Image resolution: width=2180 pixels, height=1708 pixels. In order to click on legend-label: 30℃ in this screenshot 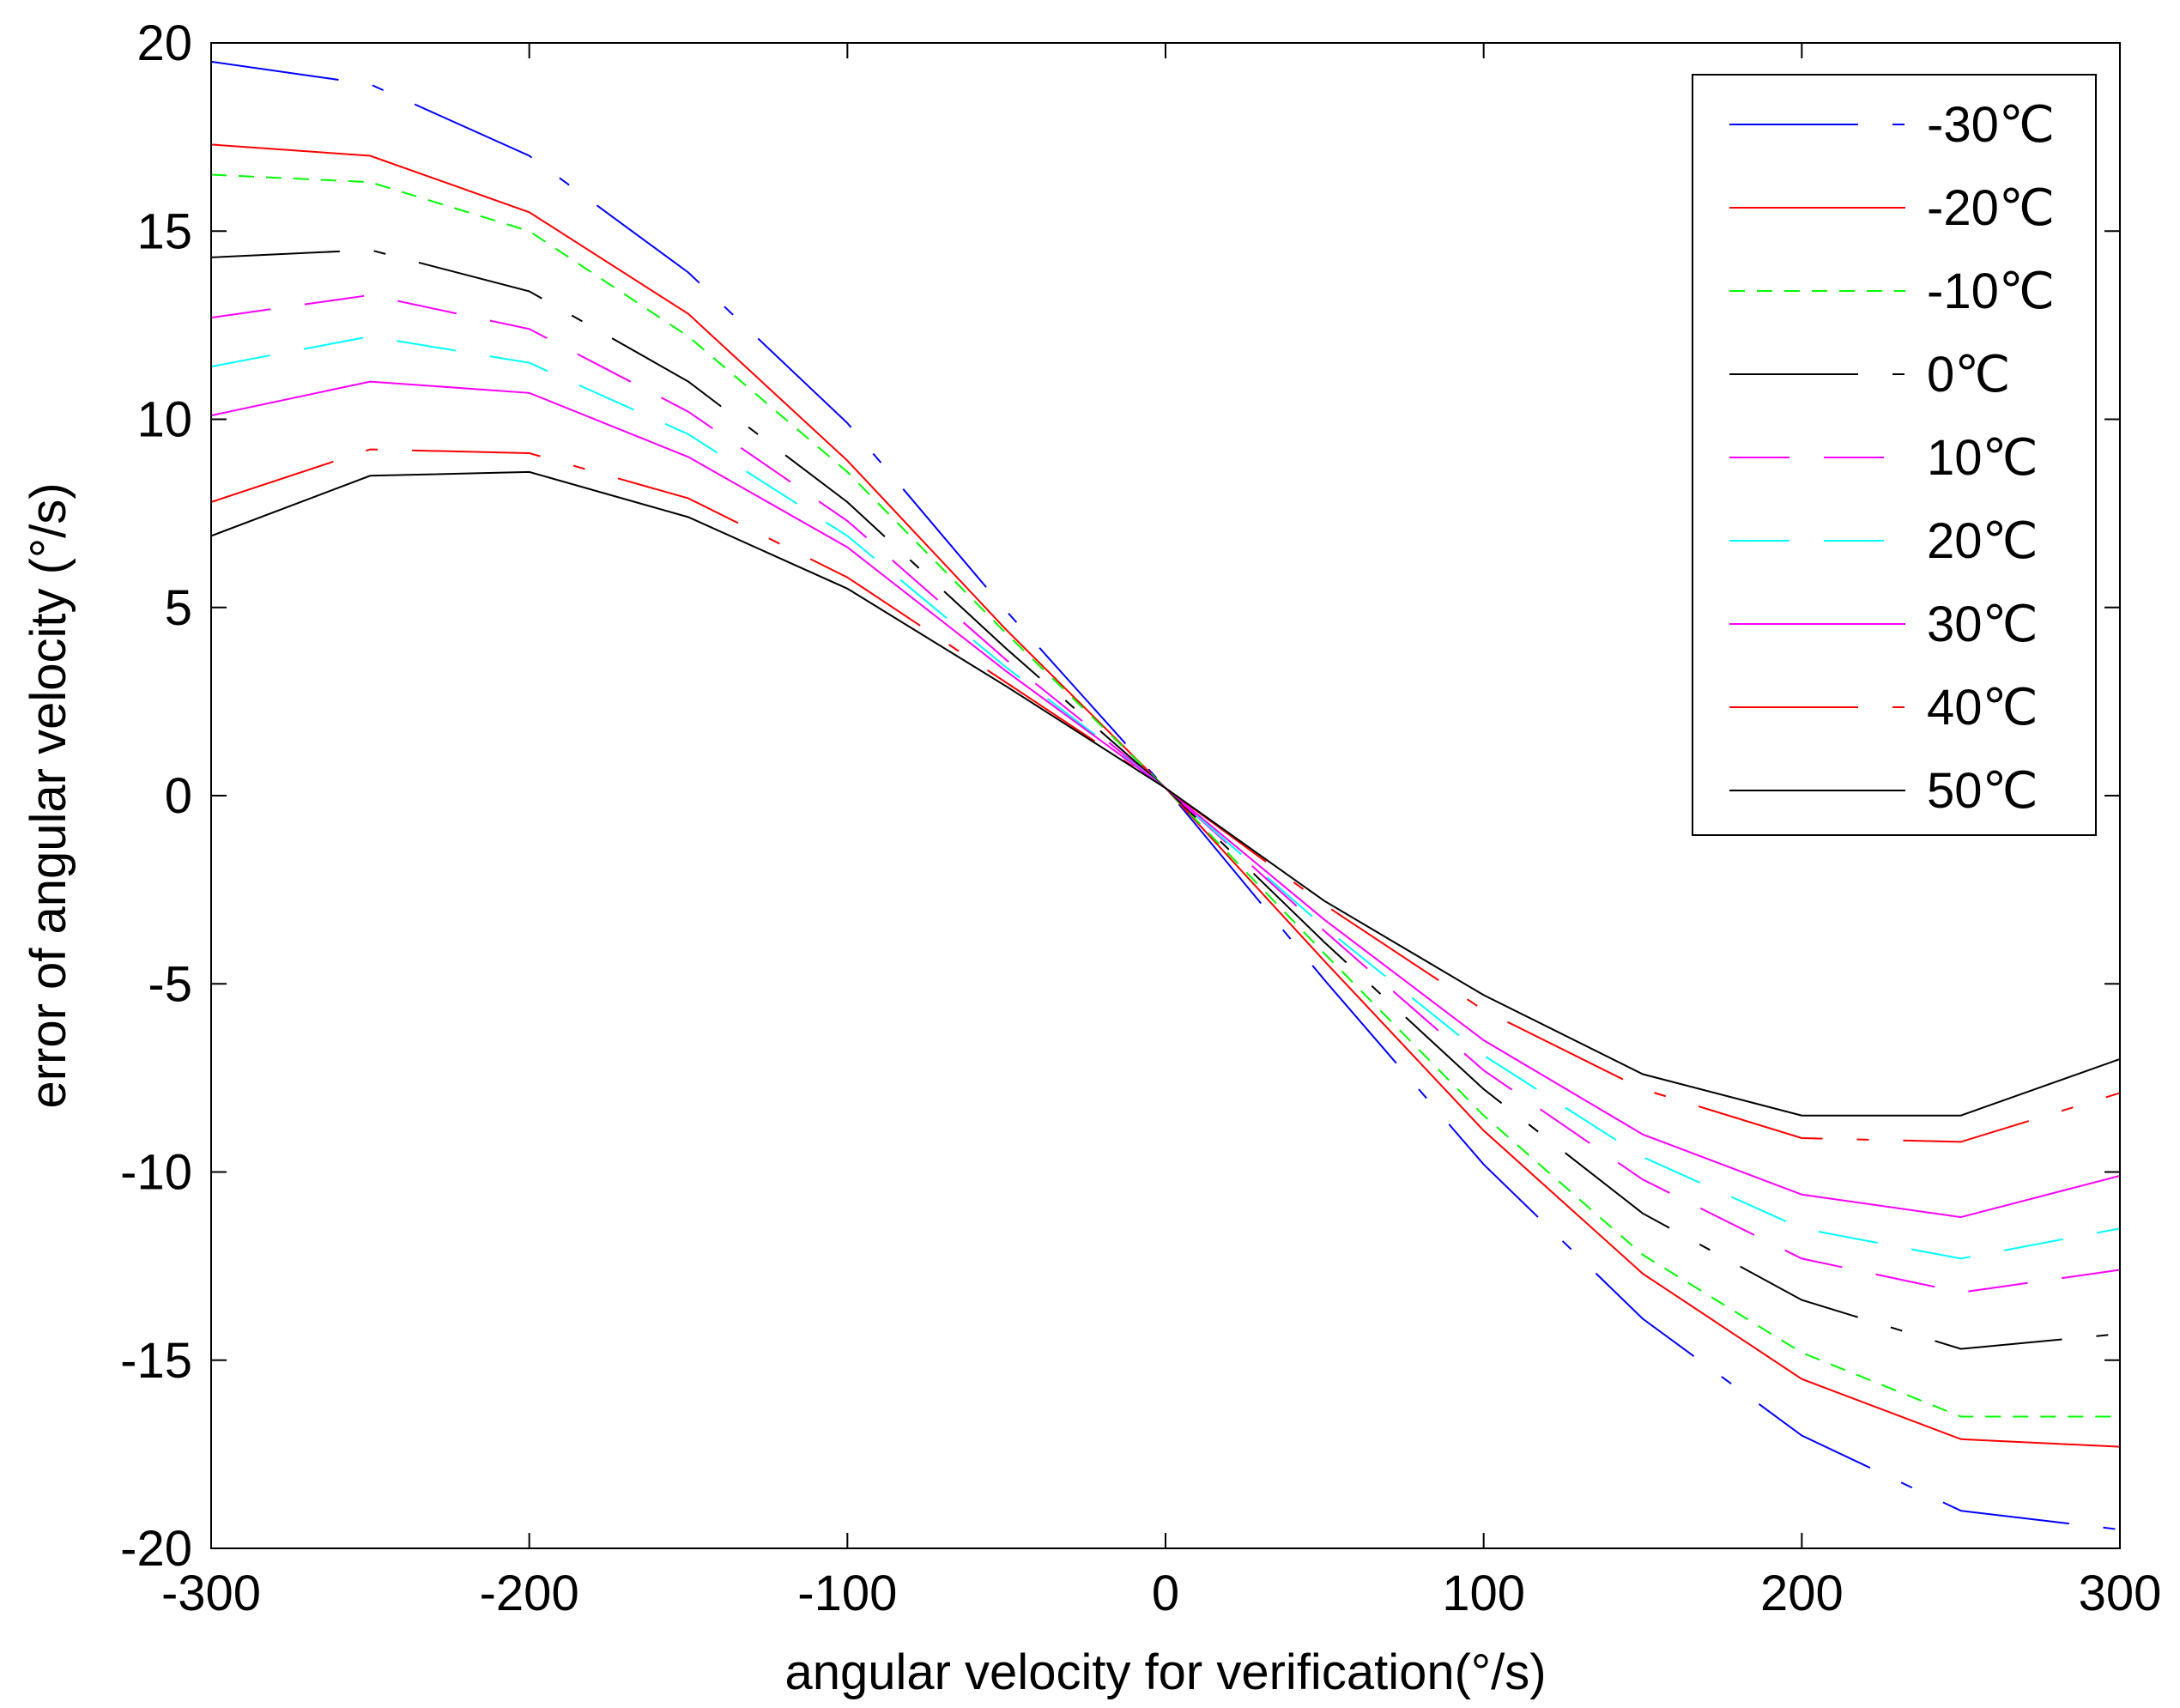, I will do `click(1982, 624)`.